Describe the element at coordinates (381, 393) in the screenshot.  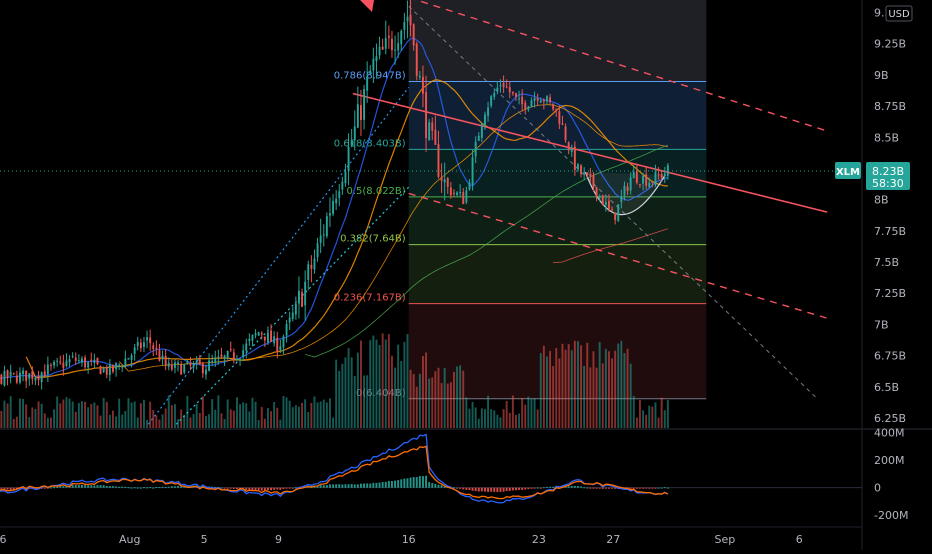
I see `fib-level-label: 0(6.404B)` at that location.